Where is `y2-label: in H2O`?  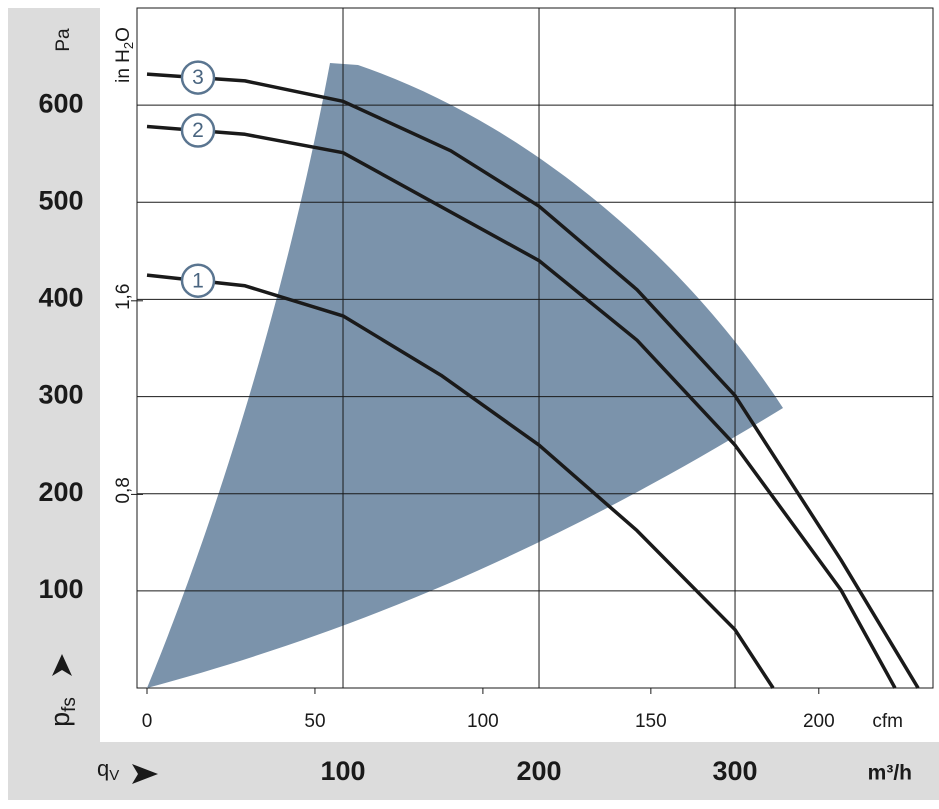
y2-label: in H2O is located at coordinates (124, 55).